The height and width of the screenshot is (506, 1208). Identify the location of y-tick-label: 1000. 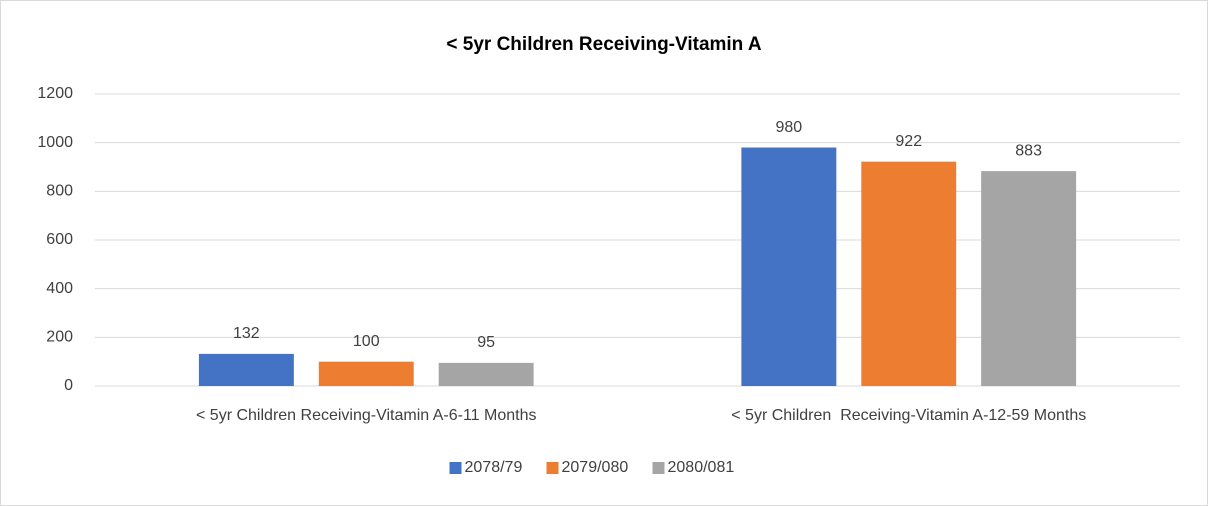
(55, 142).